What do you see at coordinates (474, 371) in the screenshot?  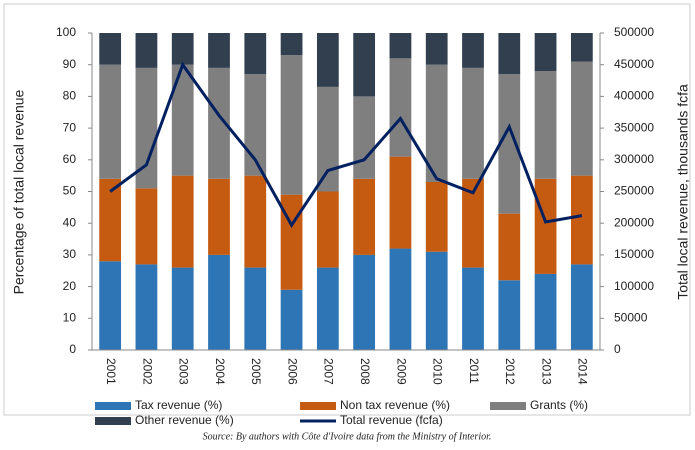 I see `x-tick-label: 2011` at bounding box center [474, 371].